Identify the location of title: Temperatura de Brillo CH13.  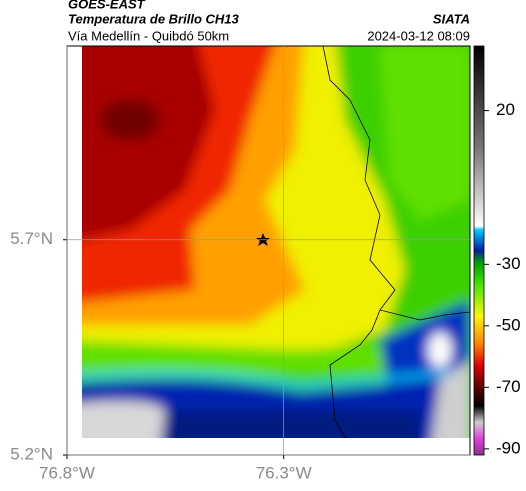
(154, 18).